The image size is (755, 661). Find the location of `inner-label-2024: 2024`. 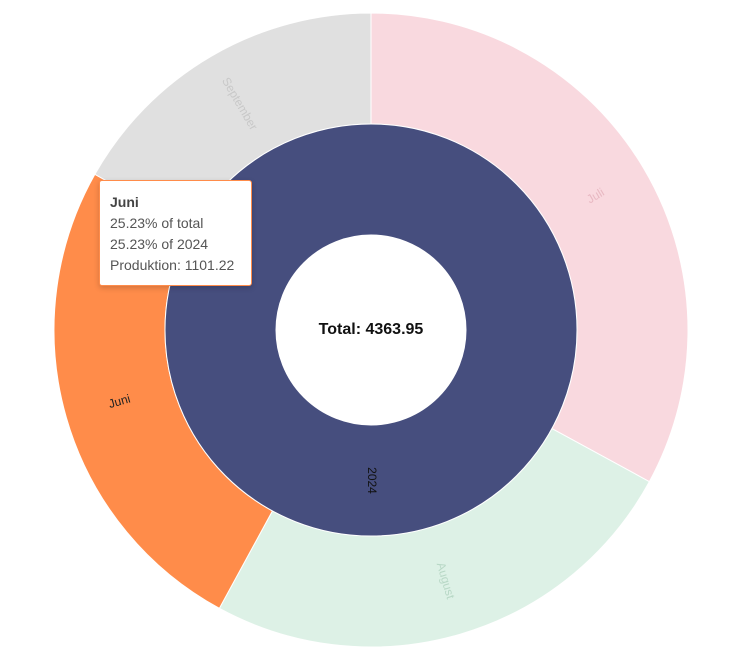

inner-label-2024: 2024 is located at coordinates (372, 480).